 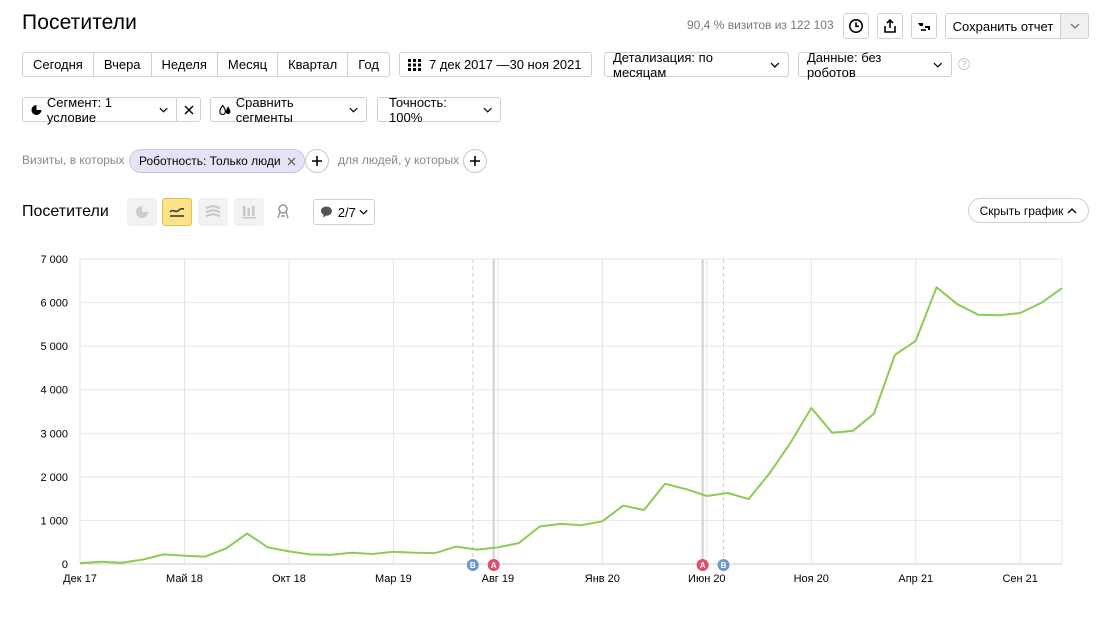 I want to click on add-visit-filter-button, so click(x=317, y=161).